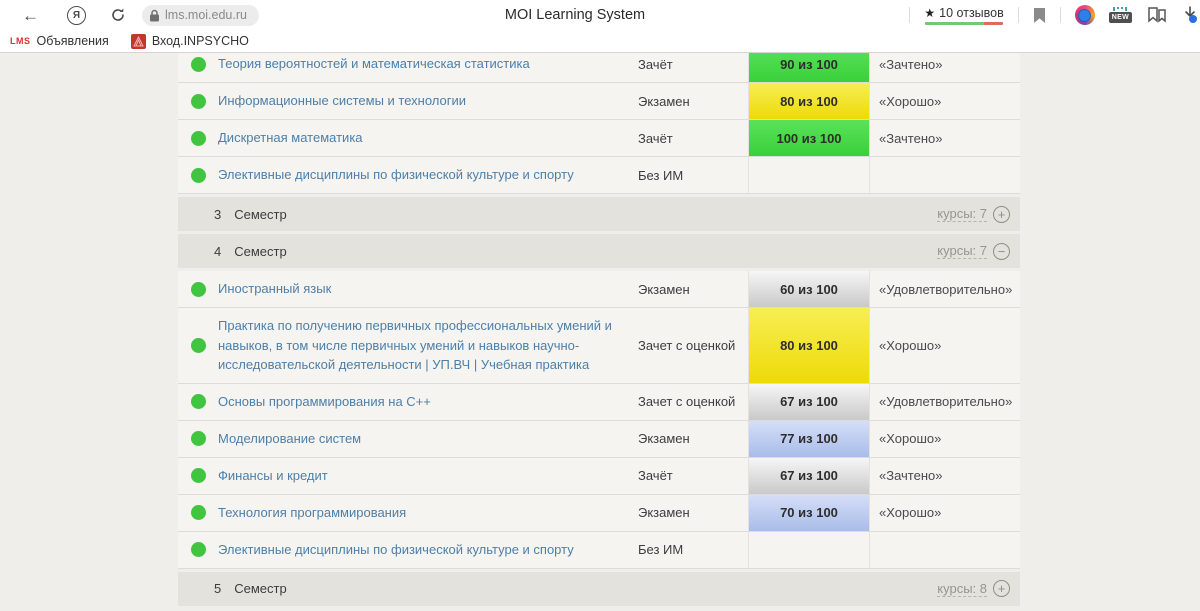 Image resolution: width=1200 pixels, height=611 pixels. I want to click on course-link: Иностранный язык, so click(275, 289).